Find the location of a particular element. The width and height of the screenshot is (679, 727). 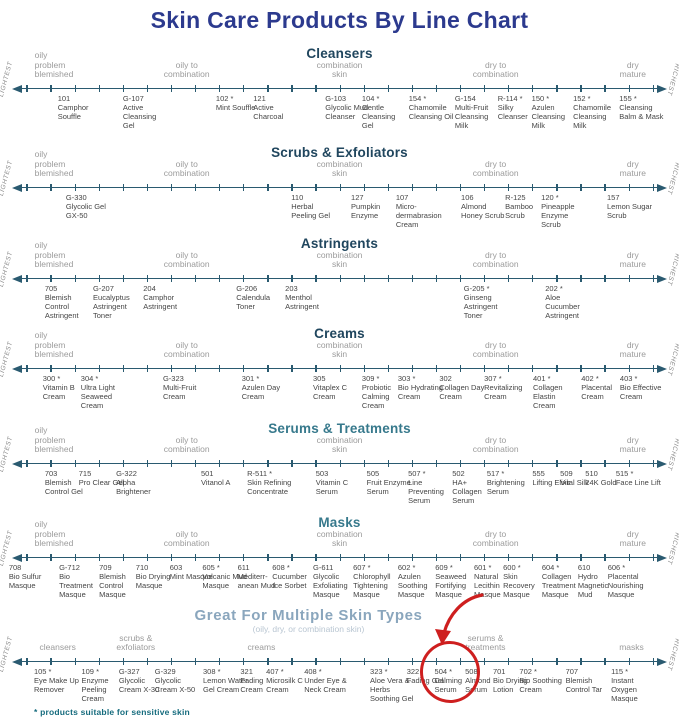

skin-type-label: dry to combination is located at coordinates (495, 168).